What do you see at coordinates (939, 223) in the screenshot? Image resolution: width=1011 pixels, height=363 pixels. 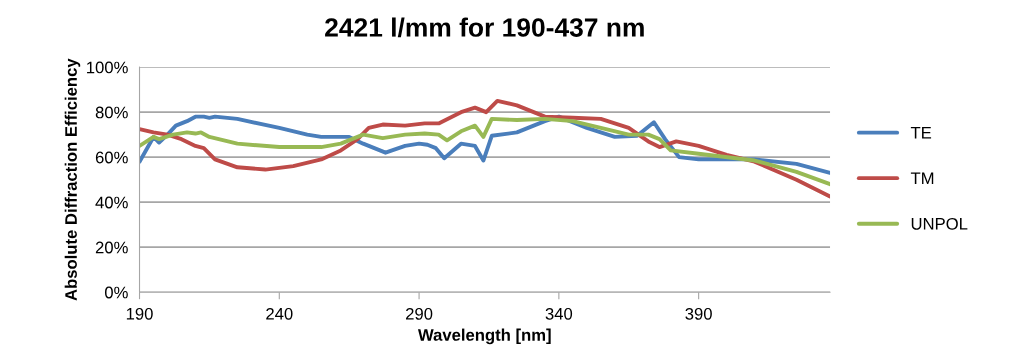 I see `legend-label: UNPOL` at bounding box center [939, 223].